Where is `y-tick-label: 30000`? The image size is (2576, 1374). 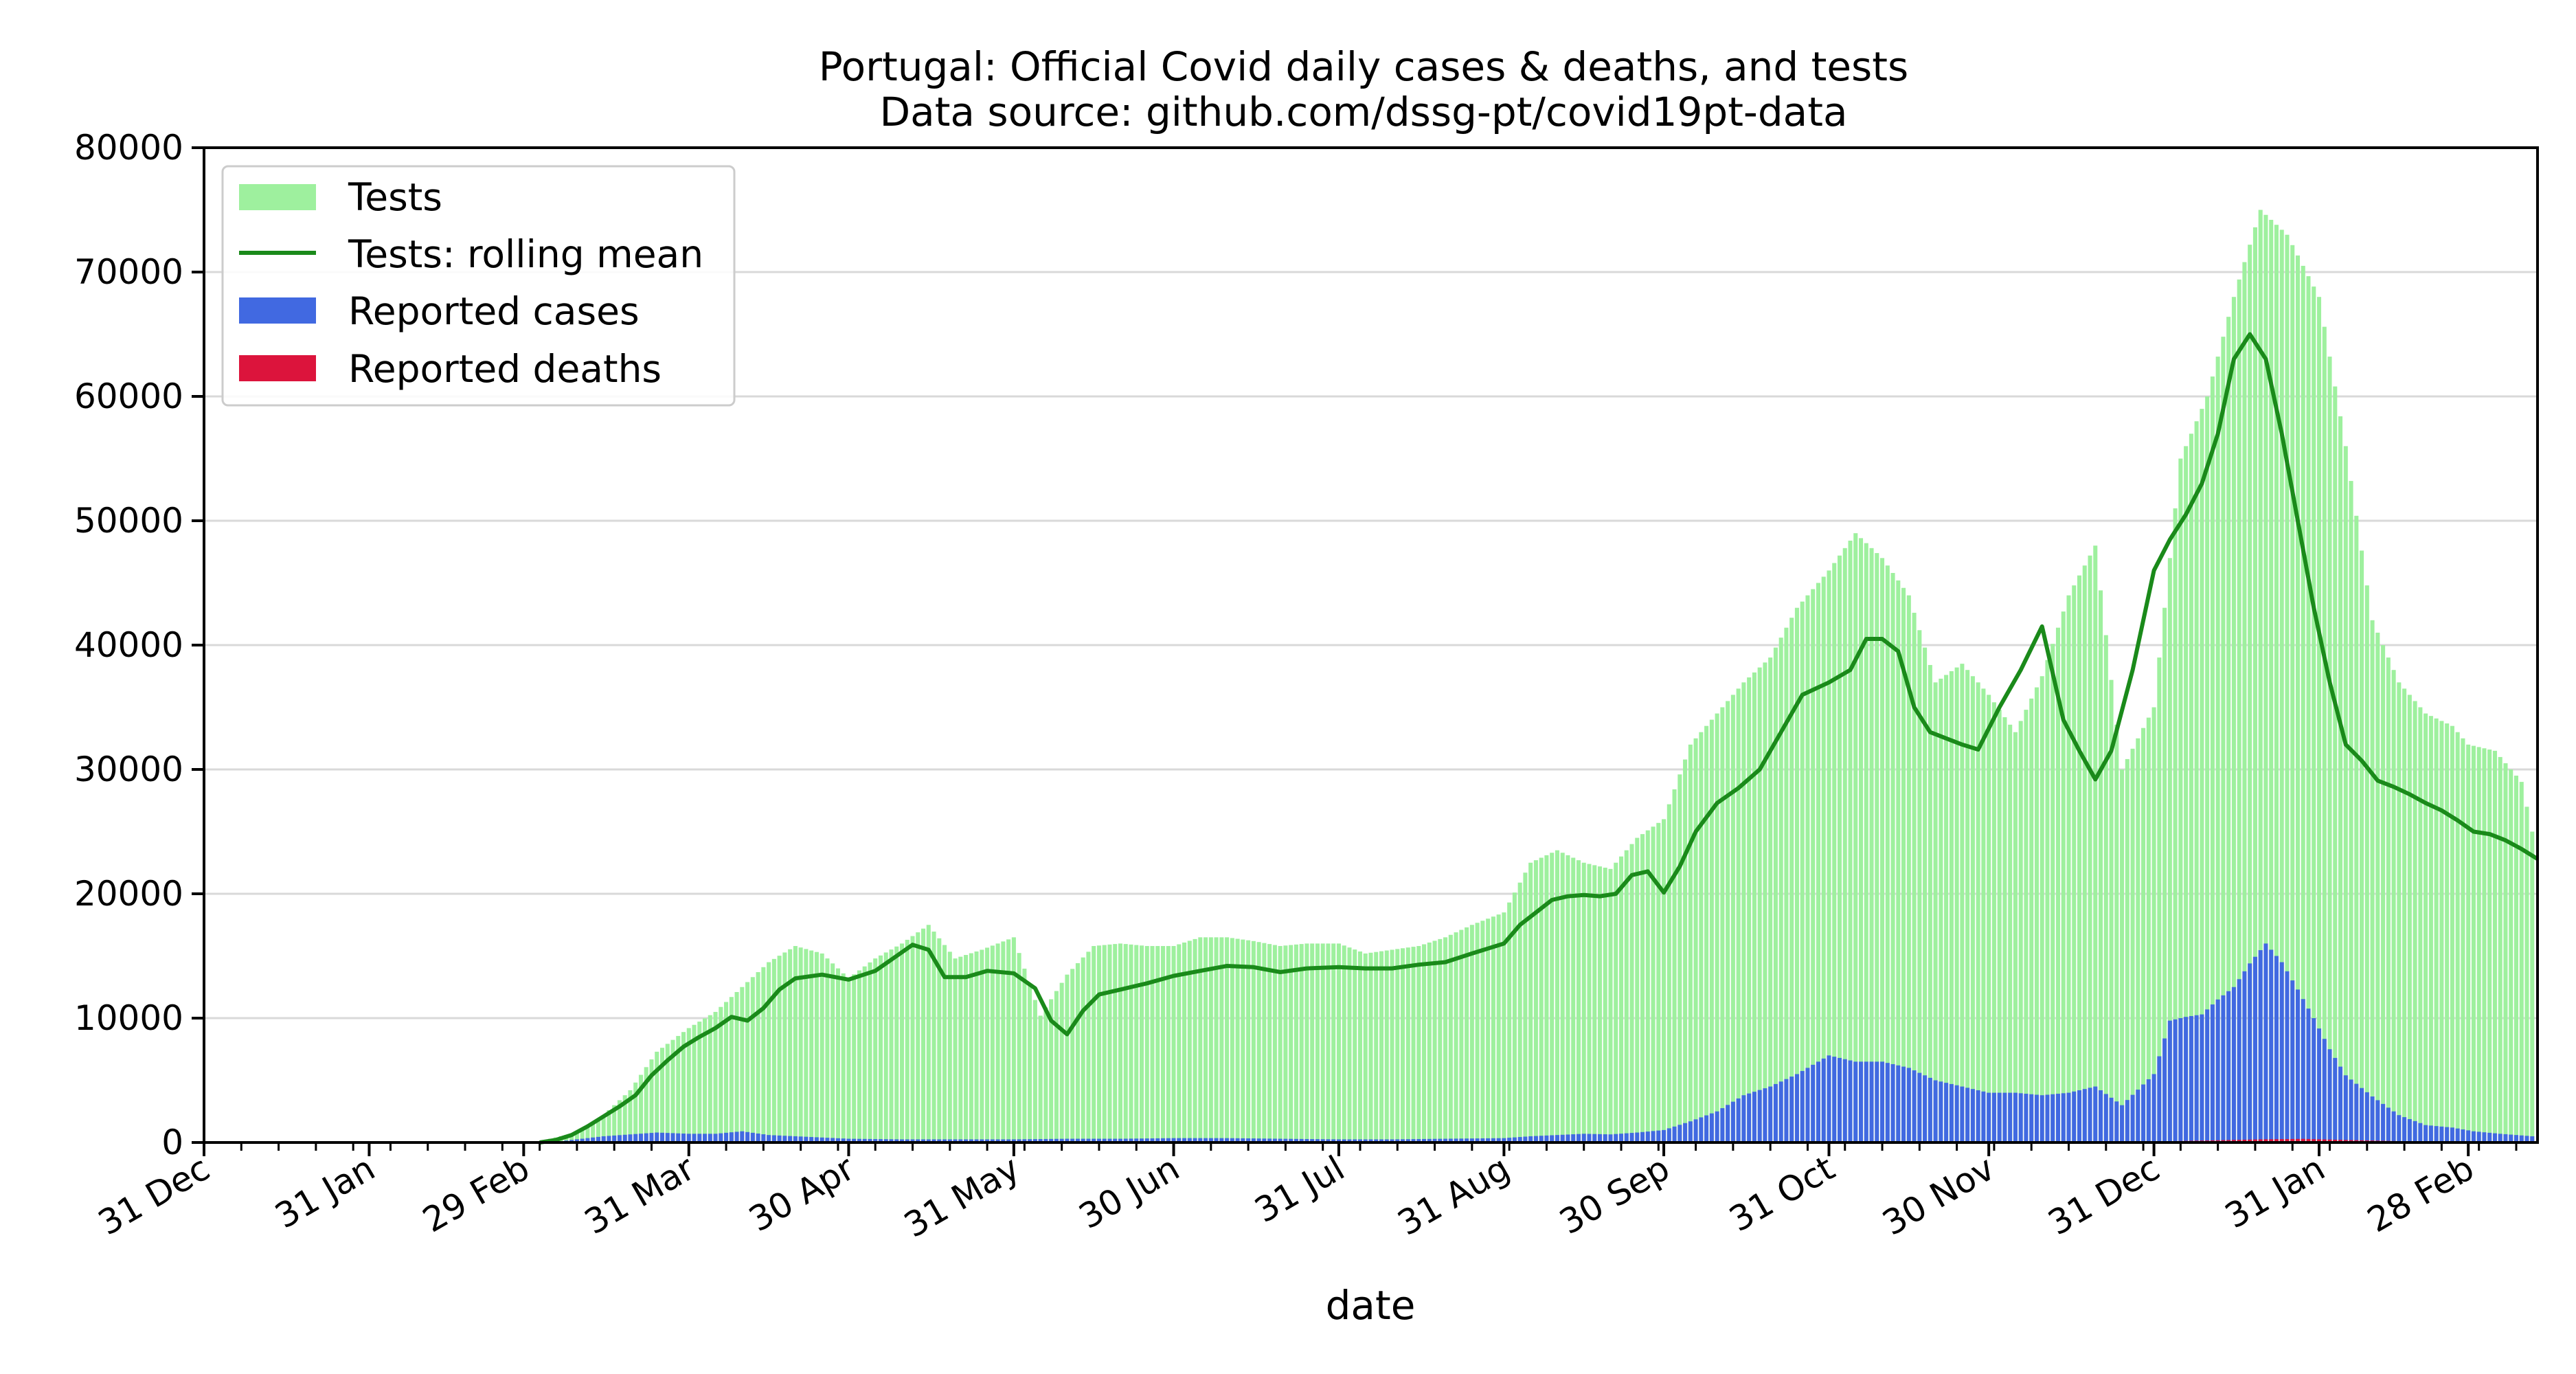
y-tick-label: 30000 is located at coordinates (128, 770).